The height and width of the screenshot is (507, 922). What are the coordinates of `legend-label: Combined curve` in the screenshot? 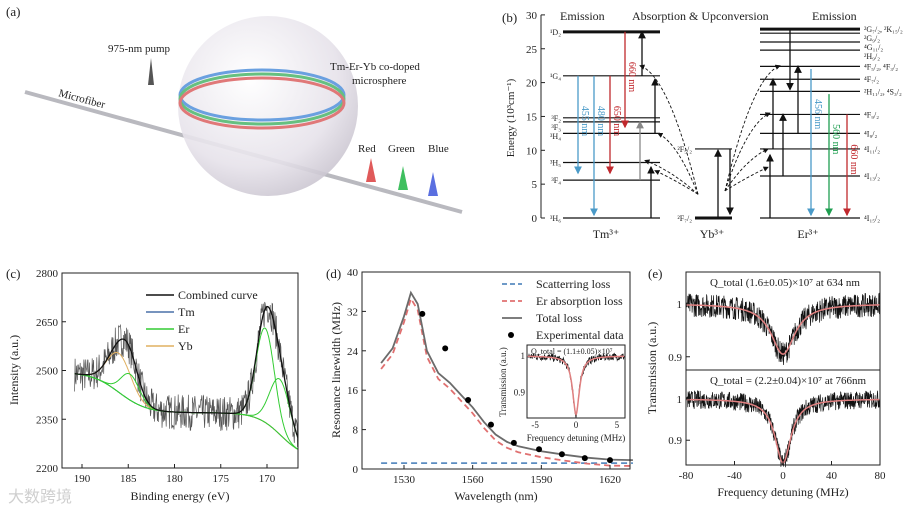 It's located at (218, 295).